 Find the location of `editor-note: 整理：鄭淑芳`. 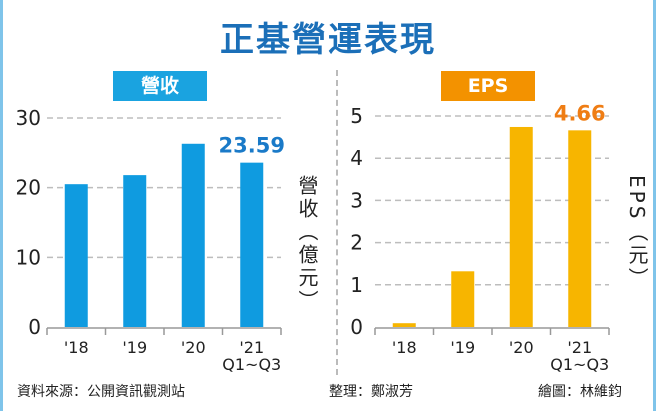

editor-note: 整理：鄭淑芳 is located at coordinates (371, 392).